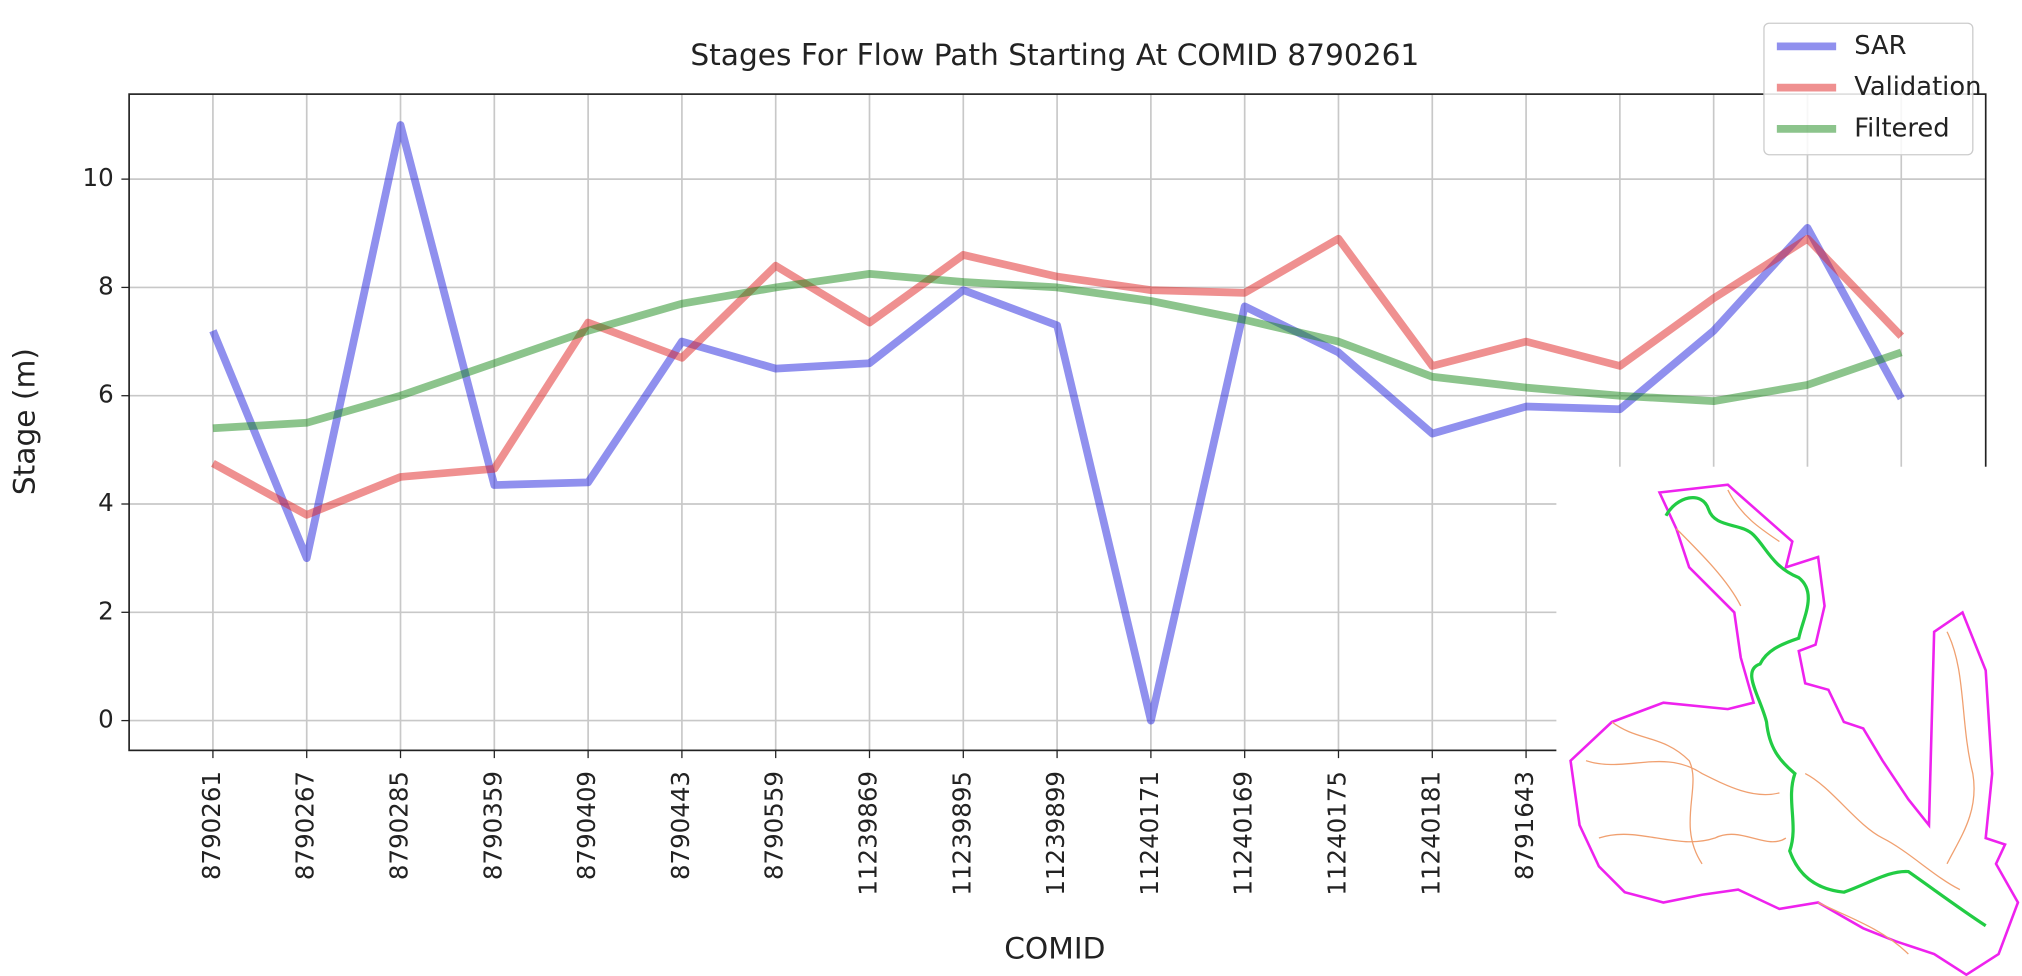  Describe the element at coordinates (23, 421) in the screenshot. I see `y-axis-label: Stage (m)` at that location.